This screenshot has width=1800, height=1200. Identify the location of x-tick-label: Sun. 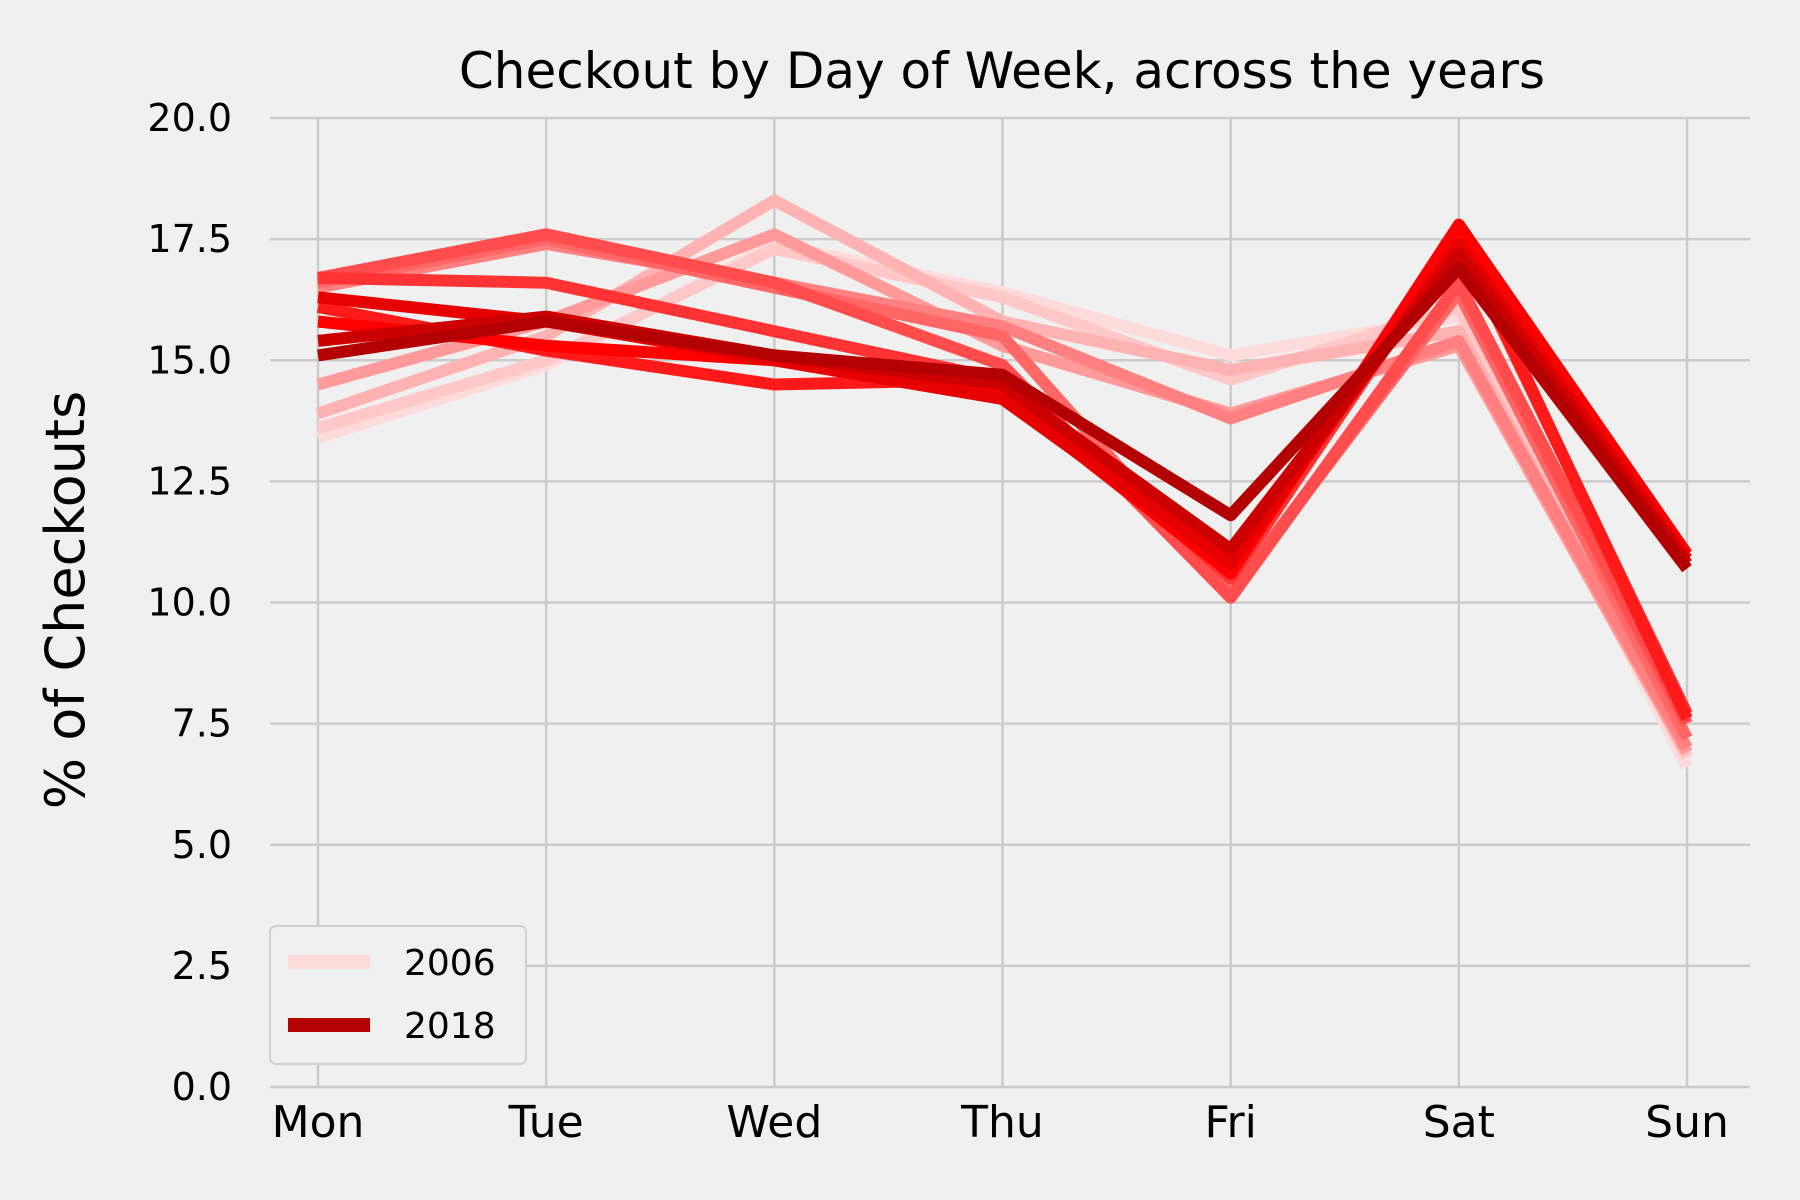
(1687, 1122).